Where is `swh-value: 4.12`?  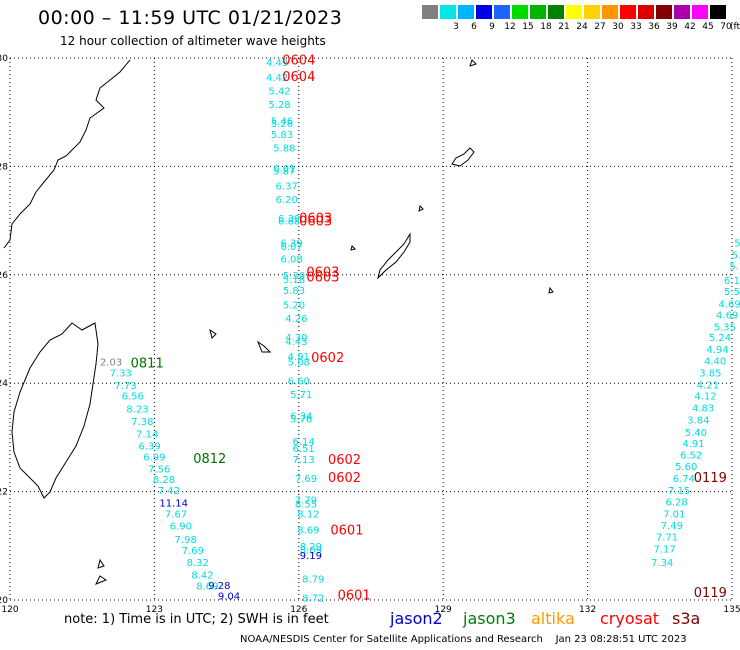
swh-value: 4.12 is located at coordinates (705, 397).